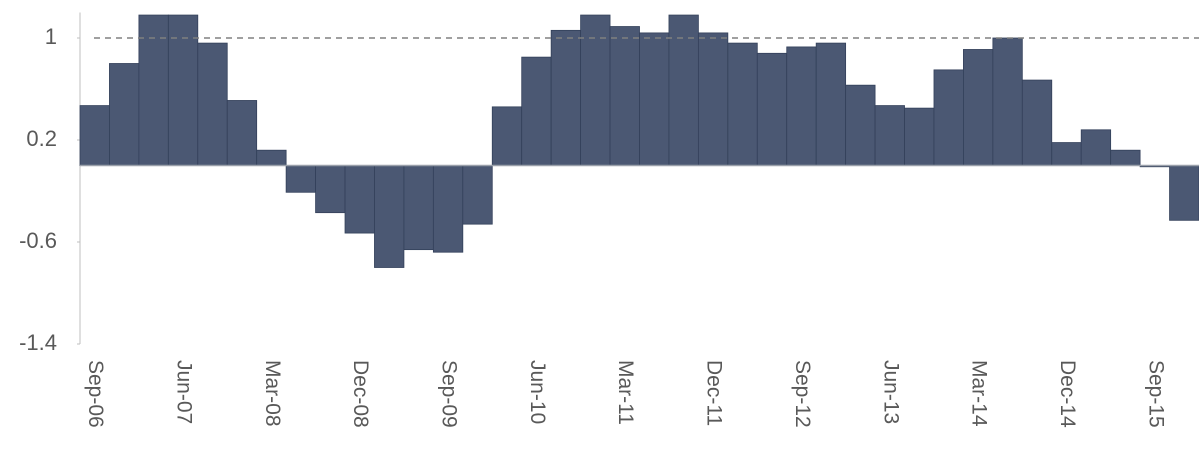  What do you see at coordinates (714, 393) in the screenshot?
I see `x-tick-label: Dec-11` at bounding box center [714, 393].